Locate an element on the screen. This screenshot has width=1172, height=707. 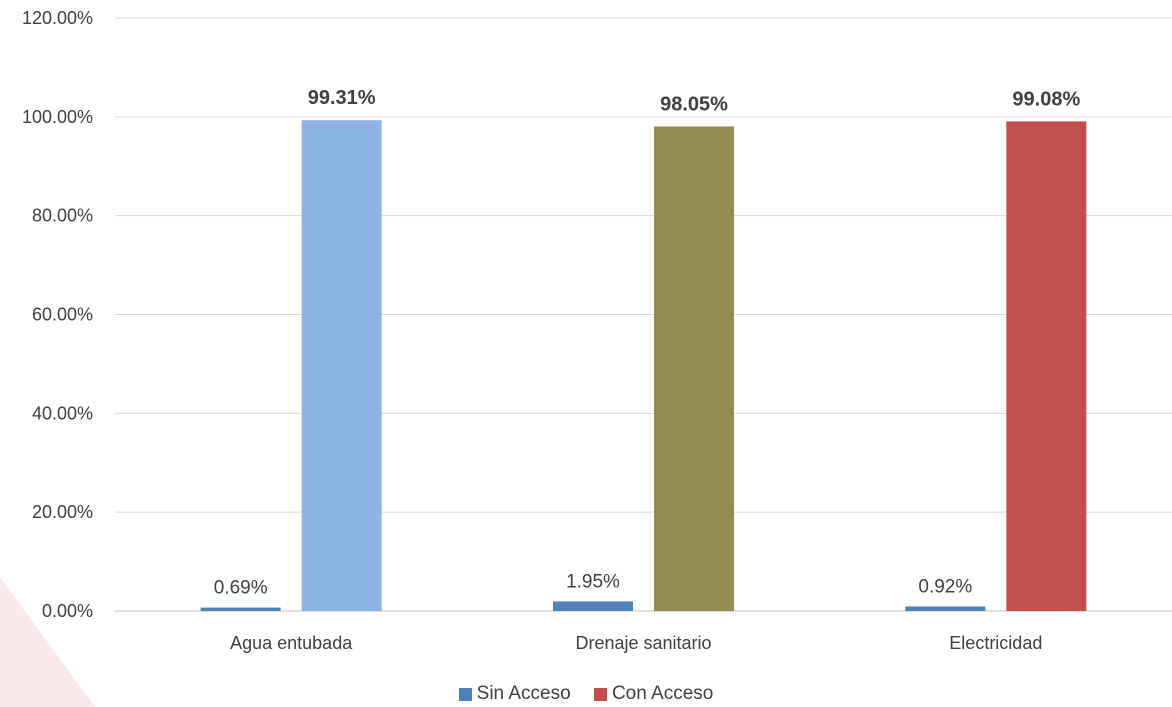
y-tick-label: 60.00% is located at coordinates (62, 315).